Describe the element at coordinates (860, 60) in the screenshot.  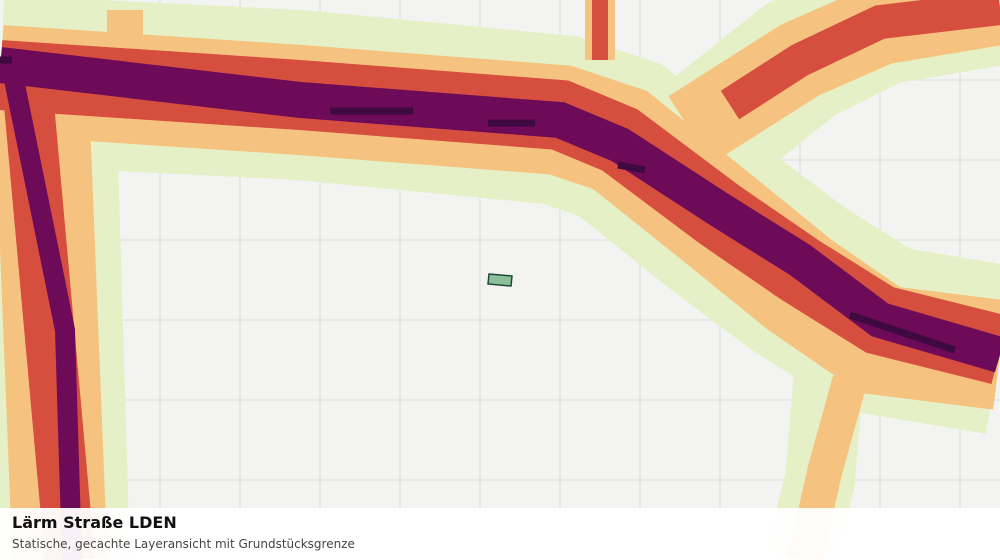
I see `zone-upper-road` at that location.